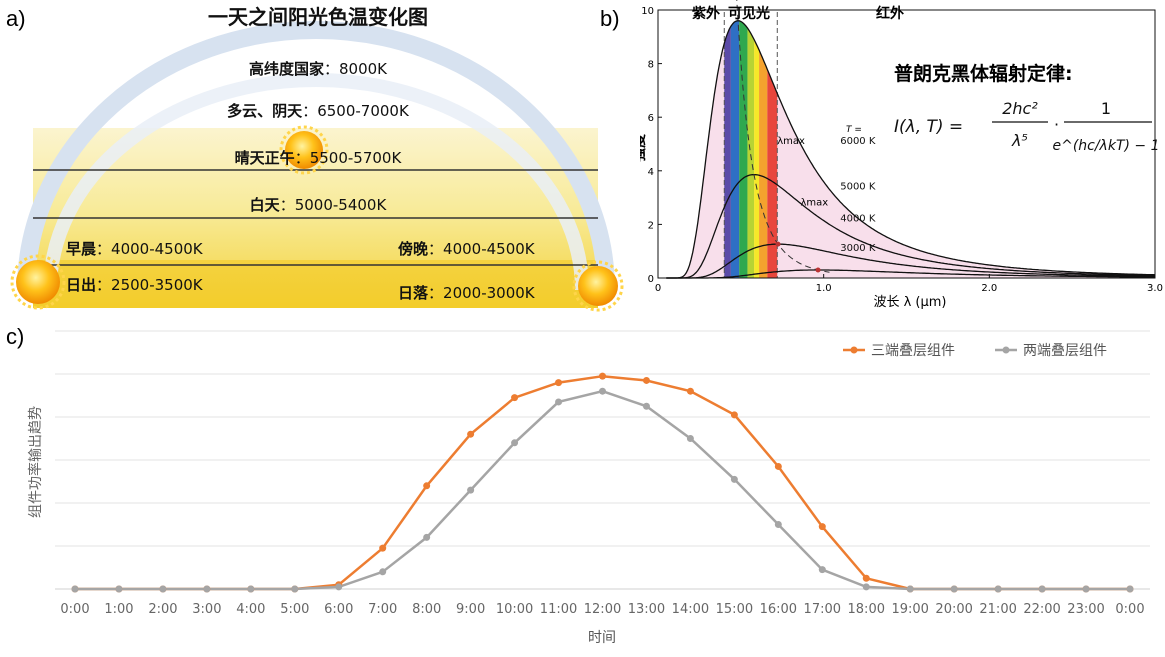 The image size is (1165, 657). Describe the element at coordinates (382, 609) in the screenshot. I see `x-tick-label: 7:00` at that location.